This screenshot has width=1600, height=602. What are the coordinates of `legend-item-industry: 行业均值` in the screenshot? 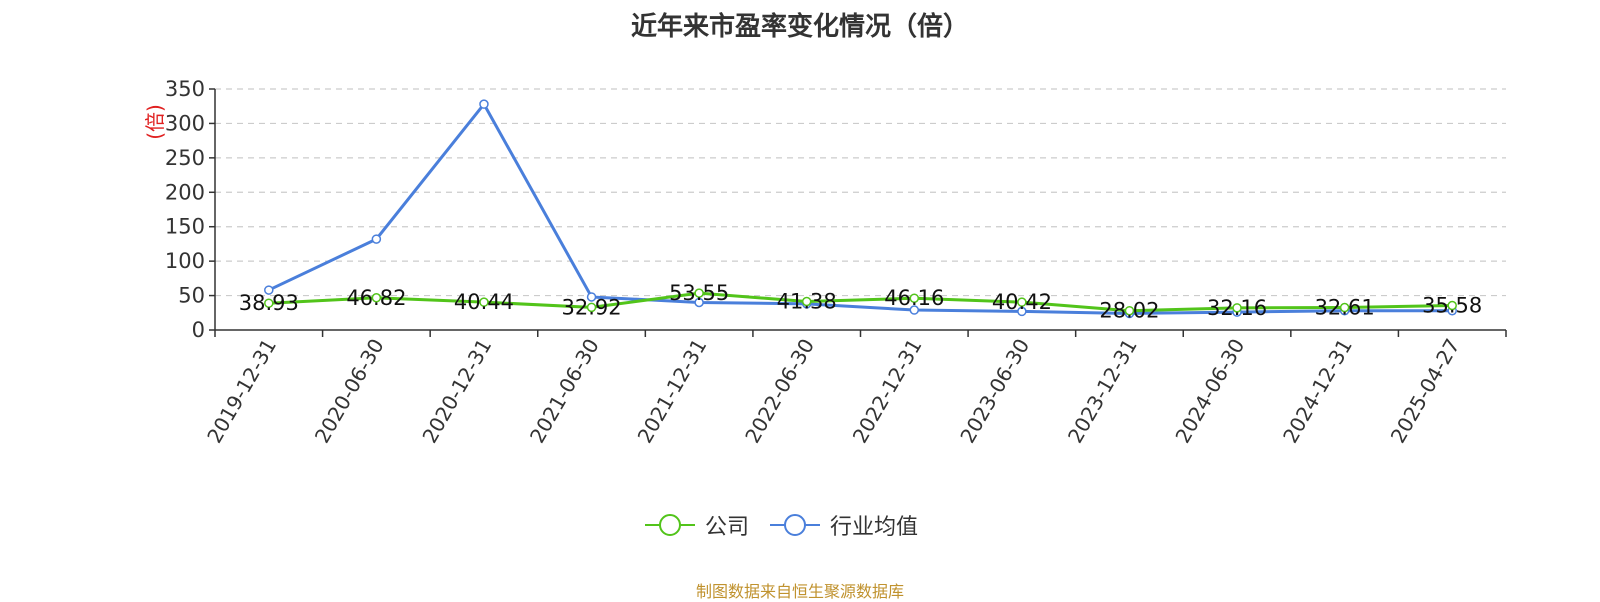 It's located at (844, 525).